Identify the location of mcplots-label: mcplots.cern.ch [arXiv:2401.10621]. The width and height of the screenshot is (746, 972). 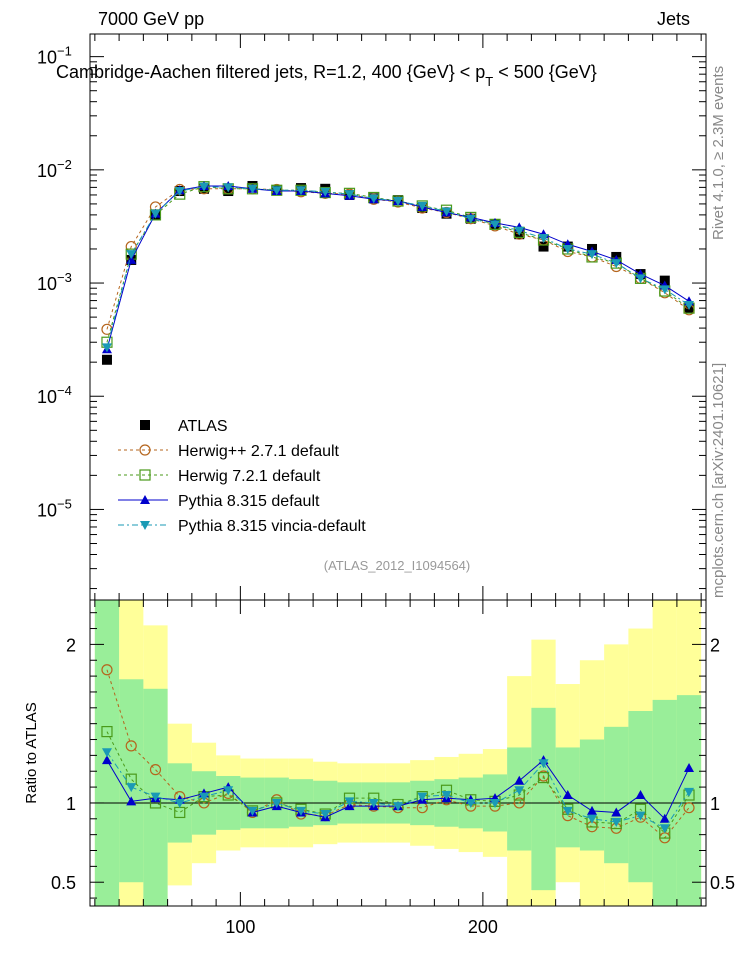
(718, 480).